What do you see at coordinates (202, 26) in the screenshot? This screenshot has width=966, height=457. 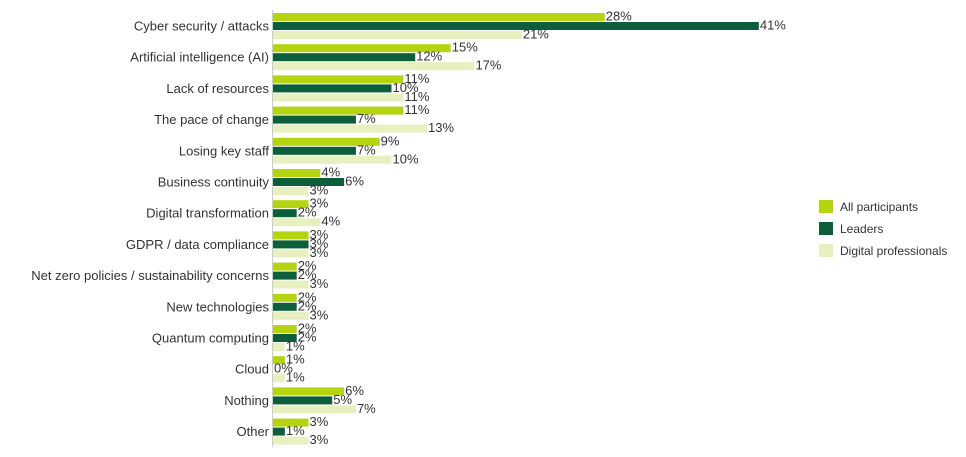 I see `category-label: Cyber security / attacks` at bounding box center [202, 26].